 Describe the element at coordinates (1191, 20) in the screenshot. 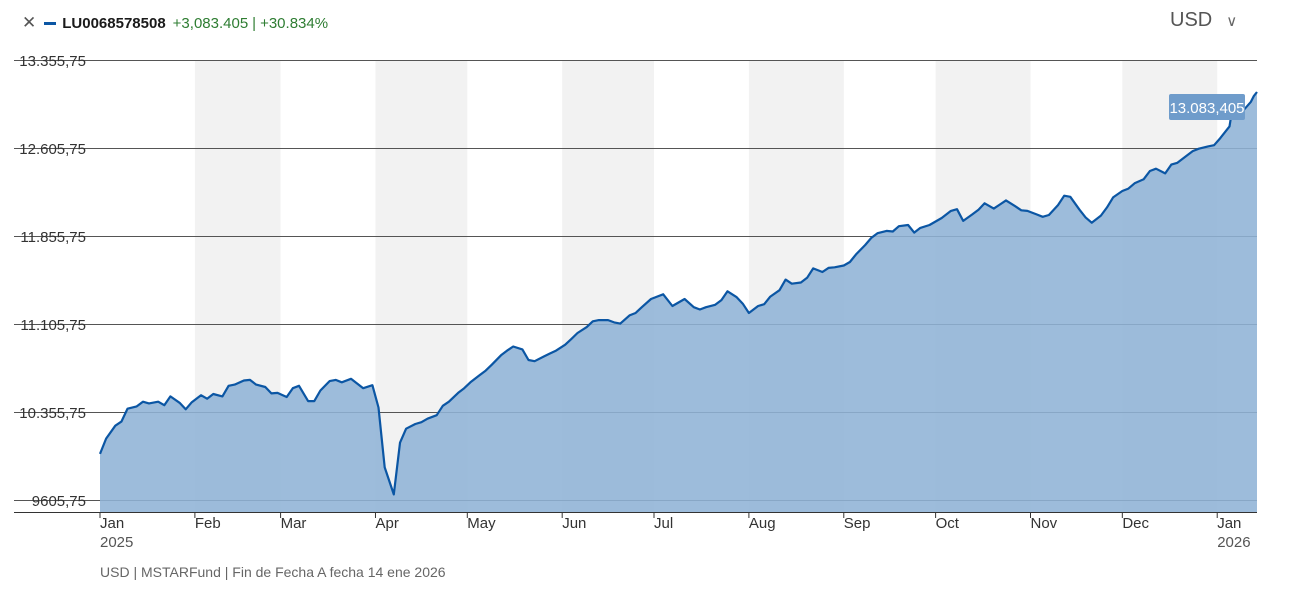

I see `currency-value: USD` at that location.